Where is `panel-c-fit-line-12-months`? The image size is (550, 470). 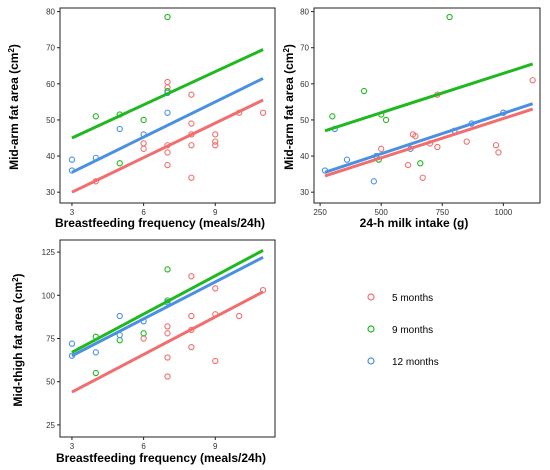
panel-c-fit-line-12-months is located at coordinates (167, 306).